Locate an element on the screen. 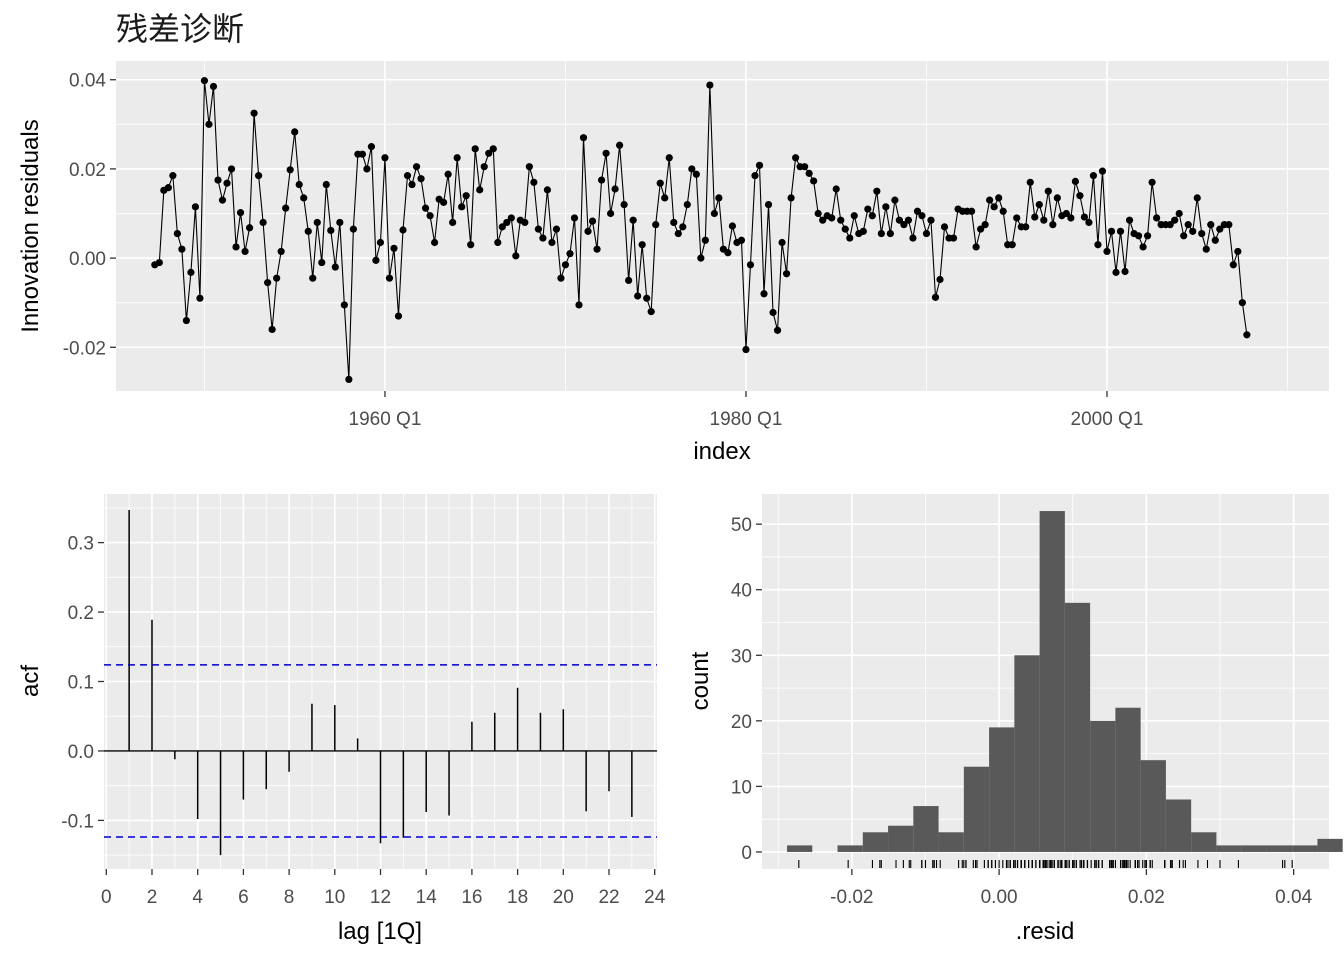 This screenshot has height=960, width=1344. acf-y-tick-label: 0.2 is located at coordinates (81, 613).